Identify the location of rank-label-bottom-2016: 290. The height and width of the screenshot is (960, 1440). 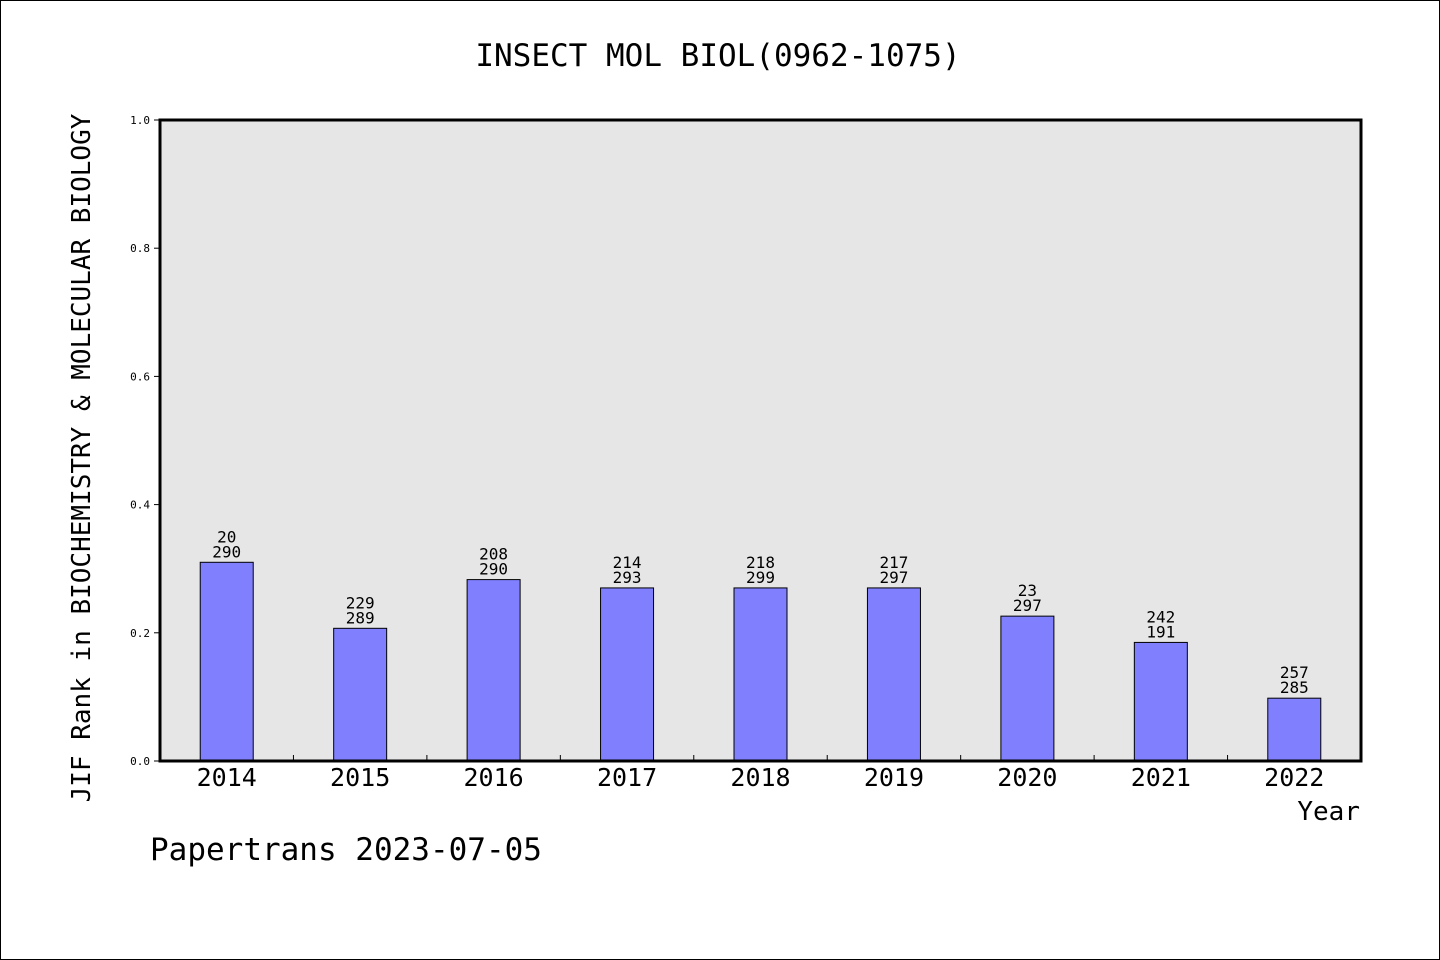
(493, 569).